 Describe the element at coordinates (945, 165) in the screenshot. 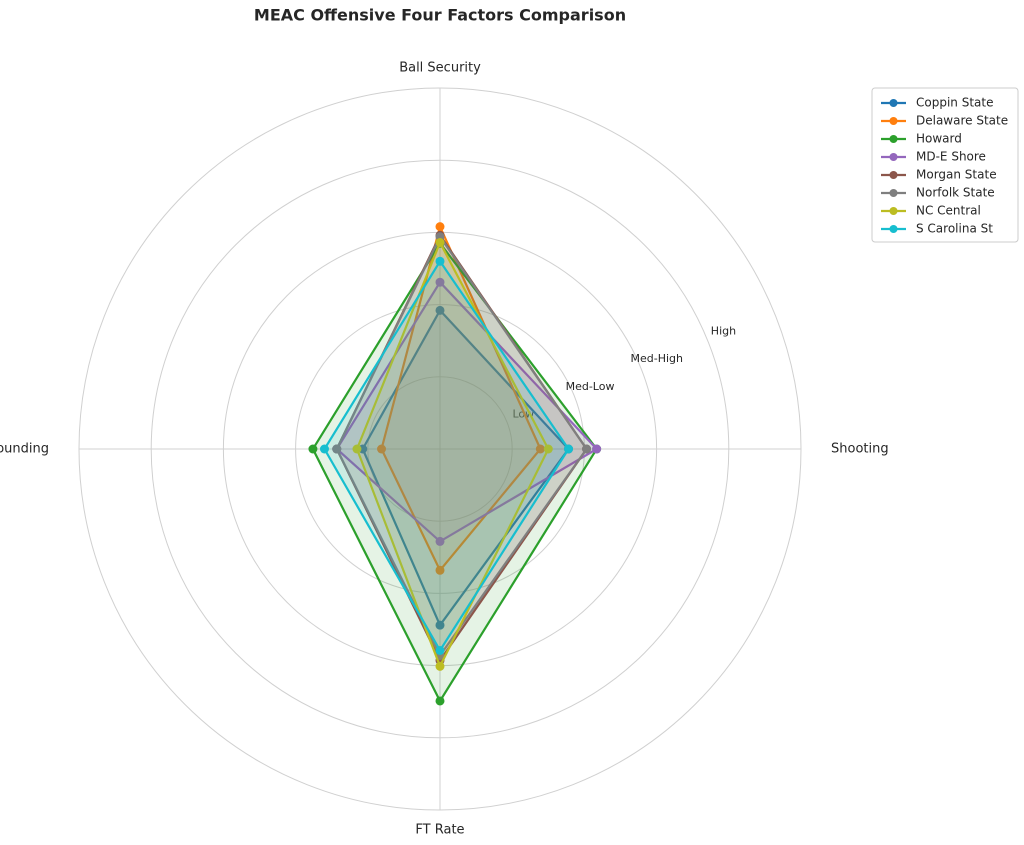

I see `legend-box` at that location.